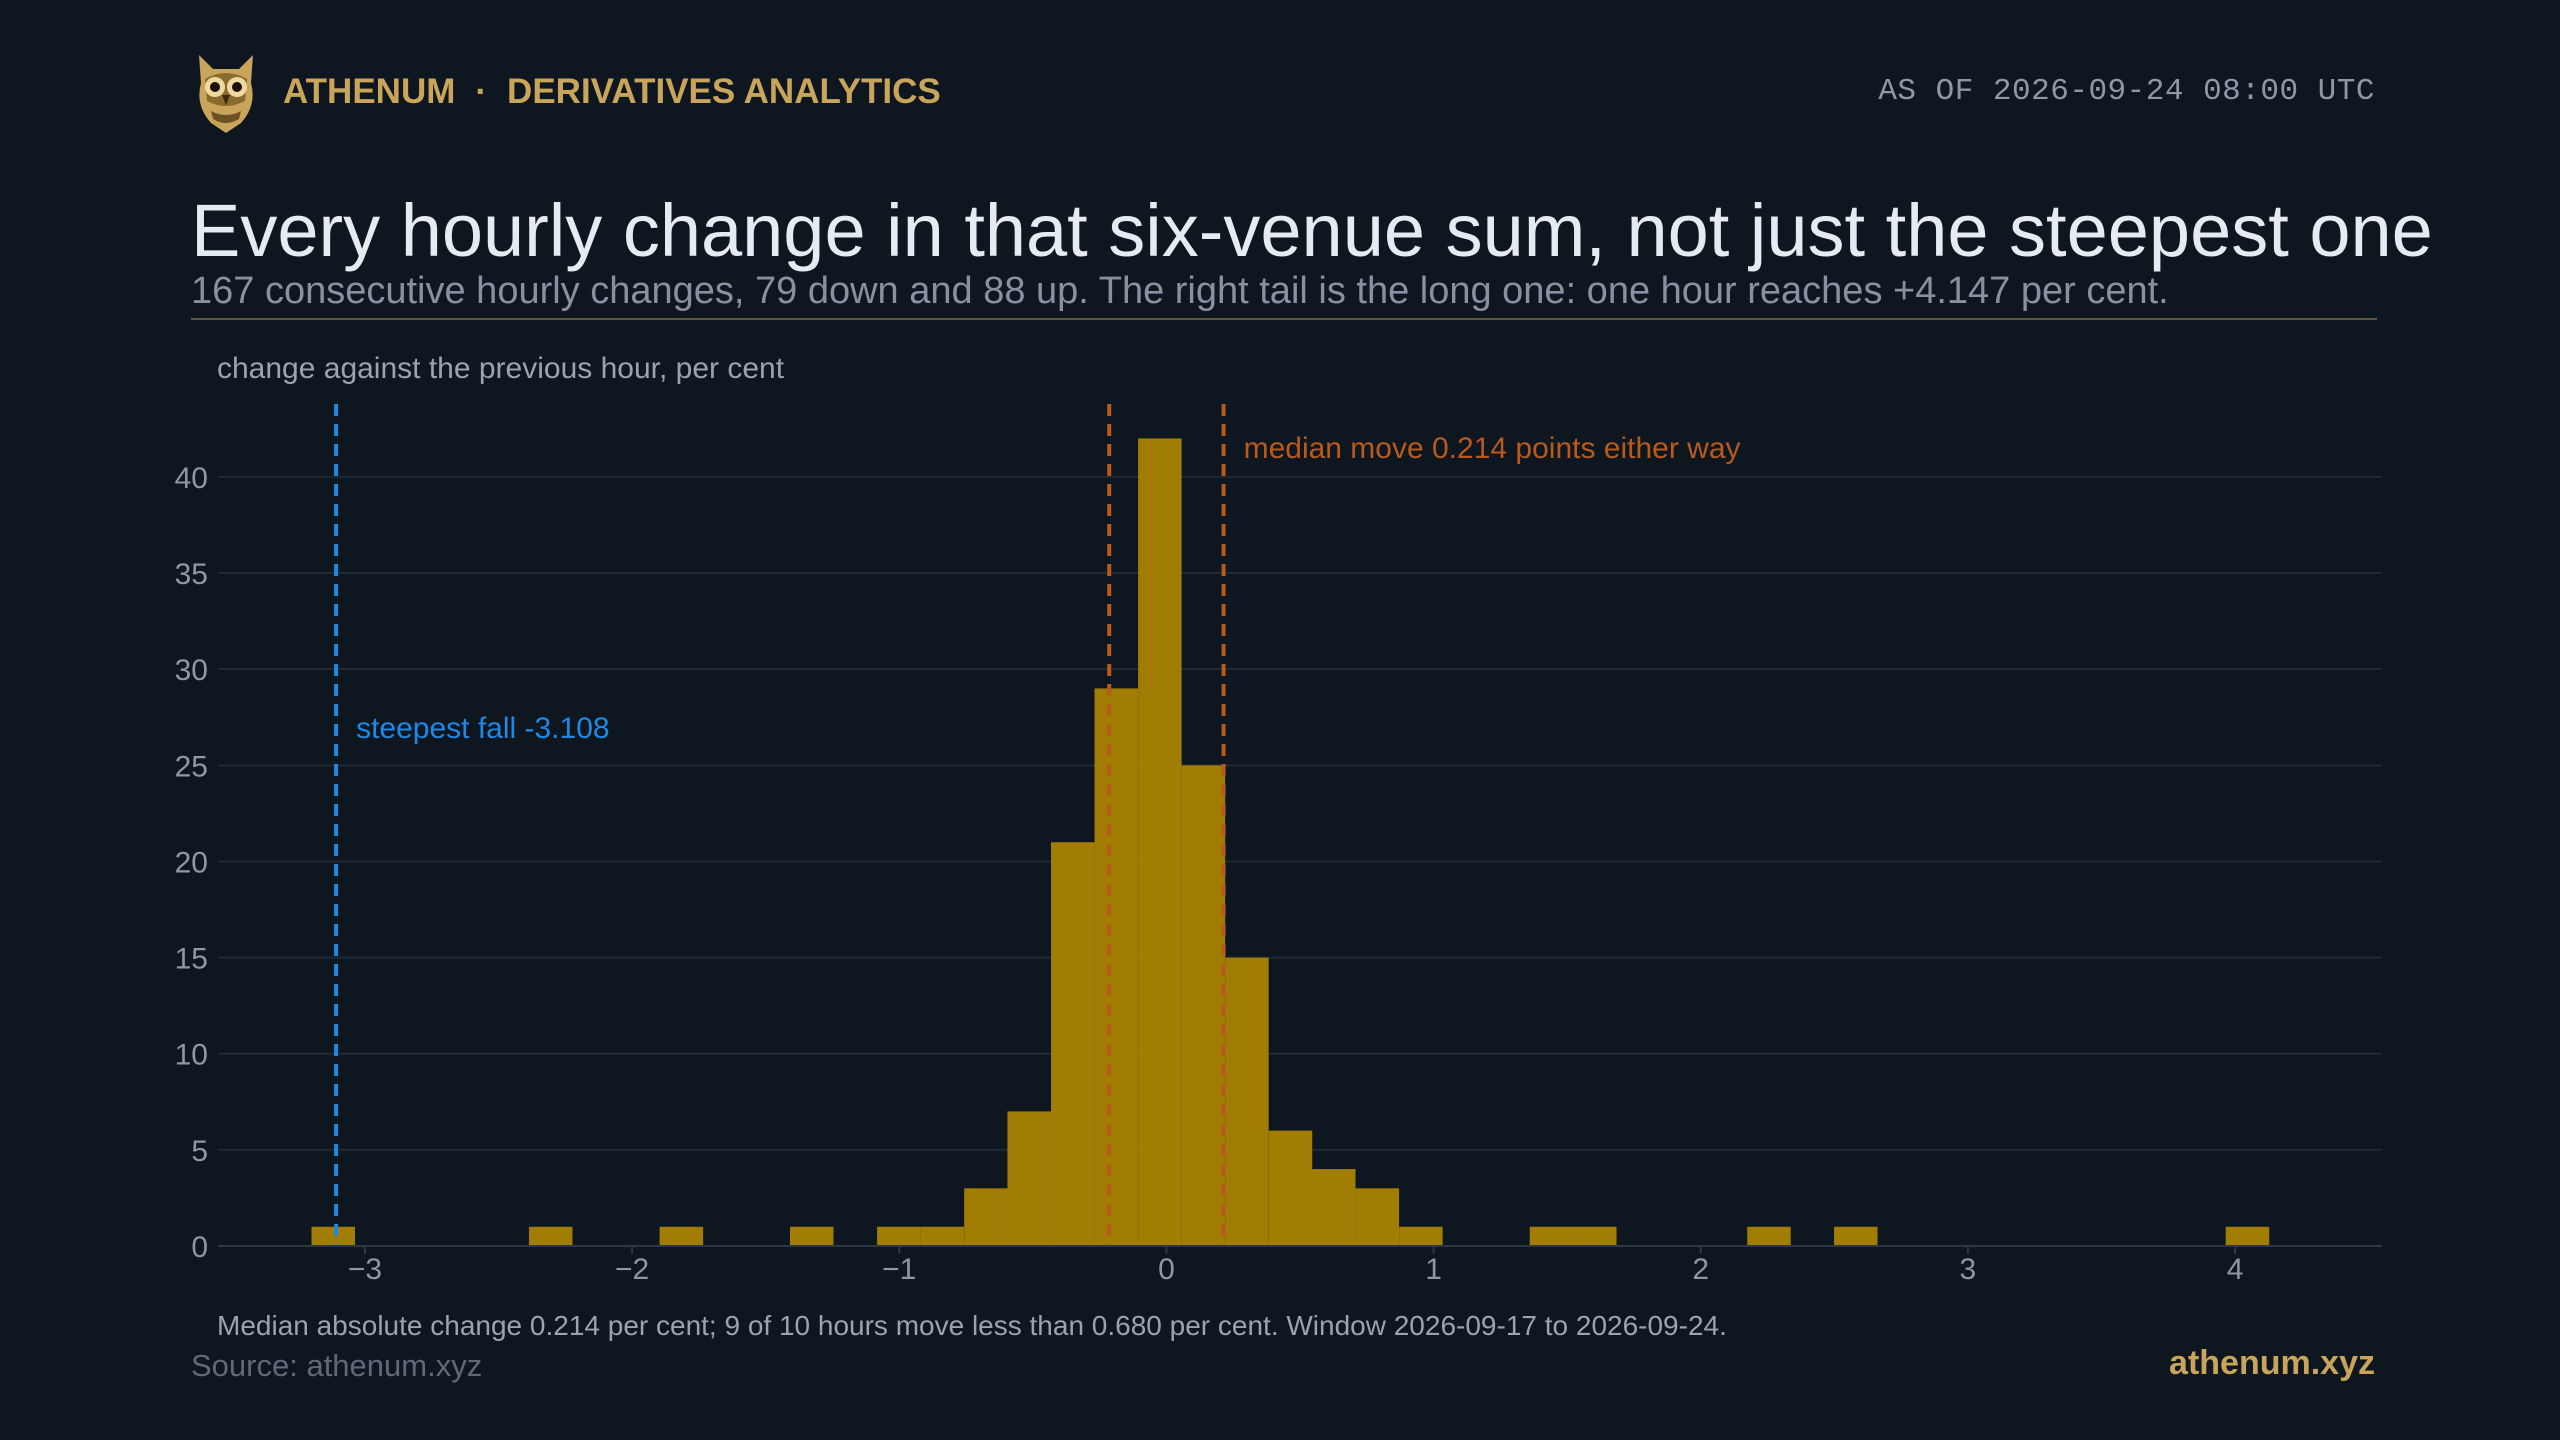 This screenshot has width=2560, height=1440. I want to click on y-tick-label: 10, so click(191, 1055).